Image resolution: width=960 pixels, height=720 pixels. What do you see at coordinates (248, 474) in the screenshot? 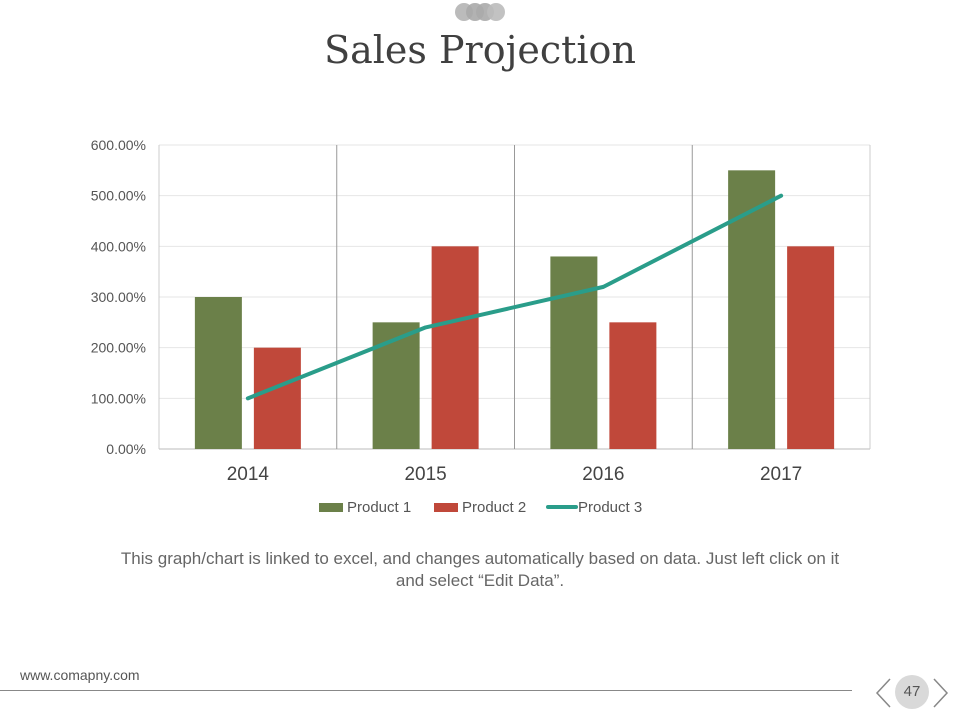
I see `x-tick-label: 2014` at bounding box center [248, 474].